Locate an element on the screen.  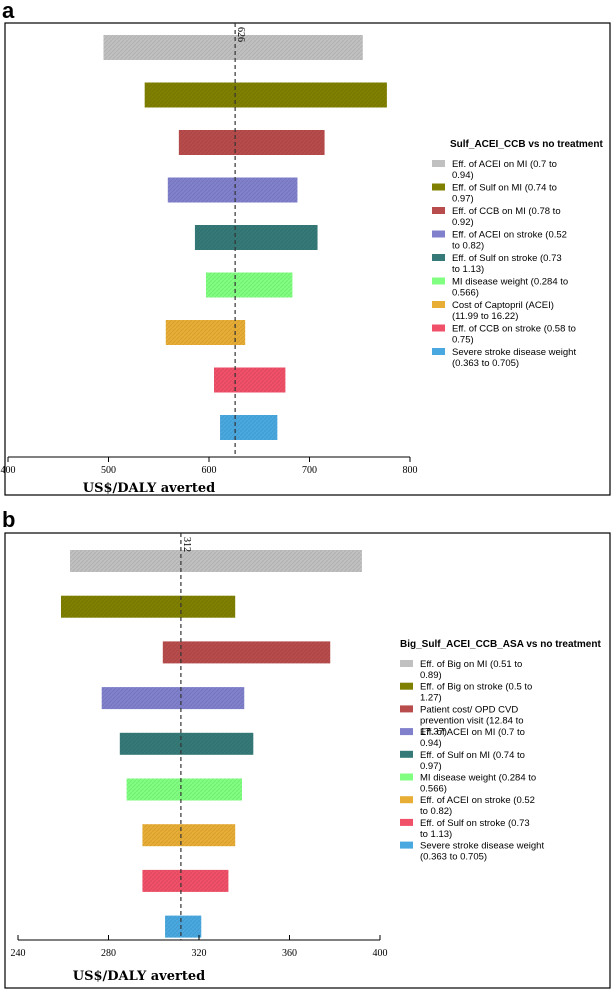
panel-letter: a is located at coordinates (8, 11).